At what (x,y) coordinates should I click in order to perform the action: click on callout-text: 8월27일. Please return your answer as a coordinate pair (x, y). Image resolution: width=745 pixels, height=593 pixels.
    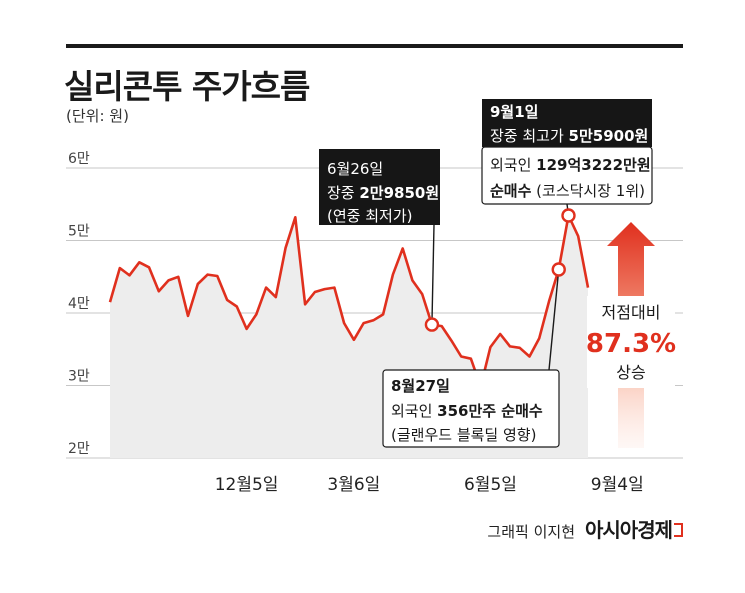
    Looking at the image, I should click on (420, 386).